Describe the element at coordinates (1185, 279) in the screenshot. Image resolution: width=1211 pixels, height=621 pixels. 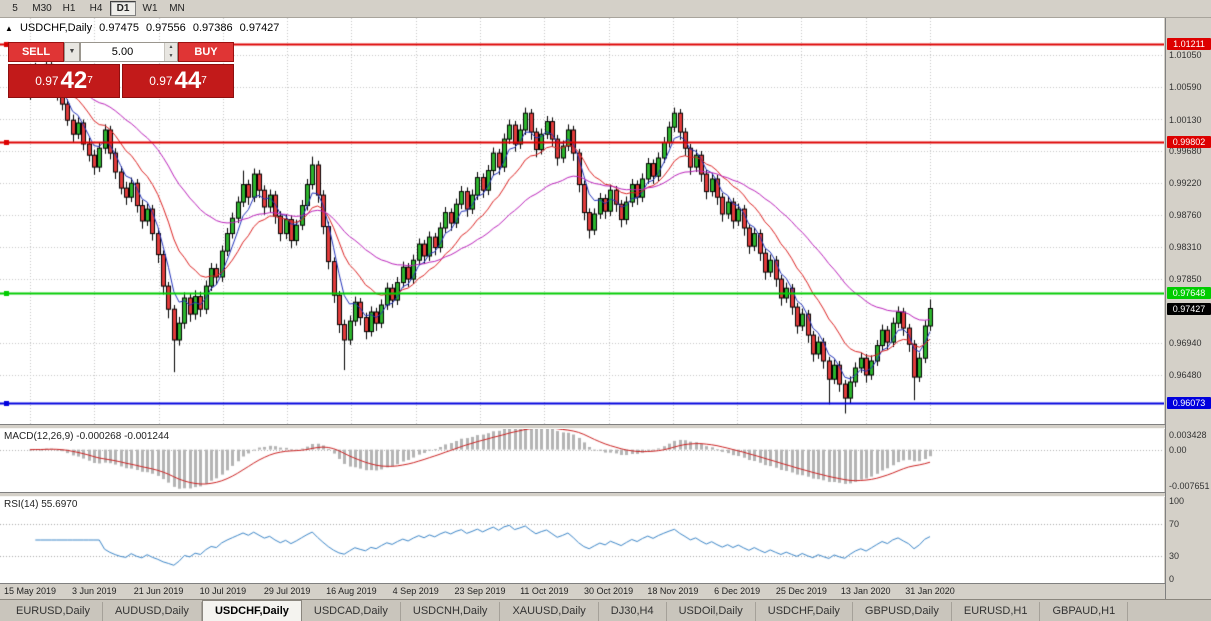
I see `scale-tick-label: 0.97850` at that location.